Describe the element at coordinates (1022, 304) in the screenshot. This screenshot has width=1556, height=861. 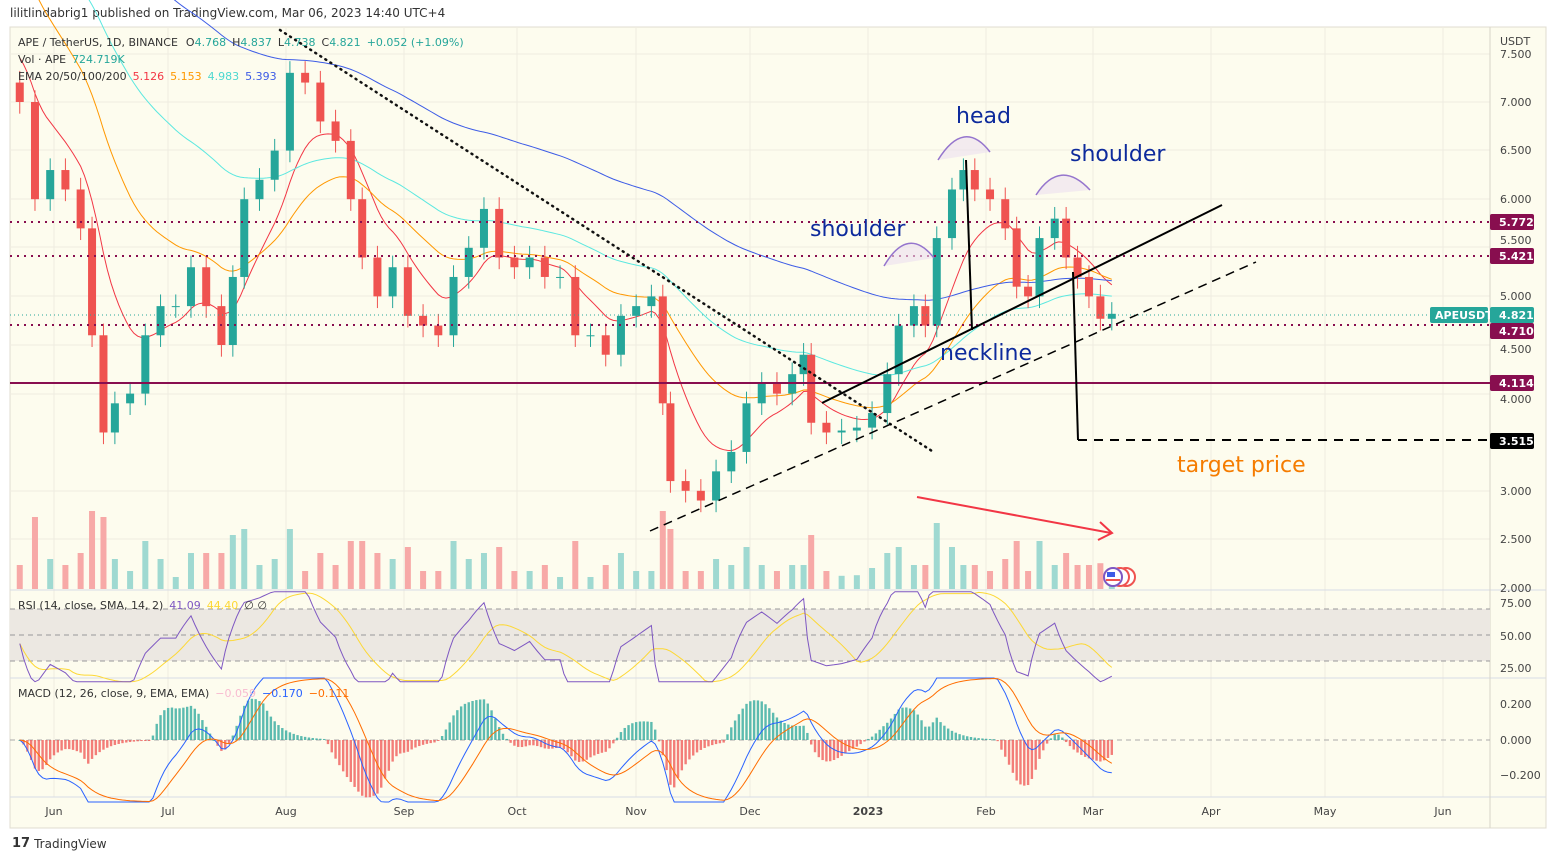
I see `neckline-line` at that location.